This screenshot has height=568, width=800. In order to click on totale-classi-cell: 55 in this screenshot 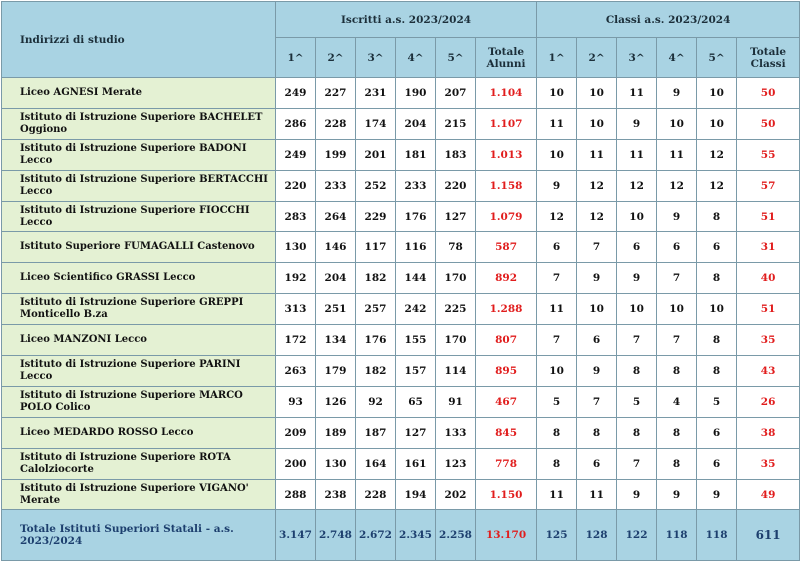, I will do `click(768, 154)`.